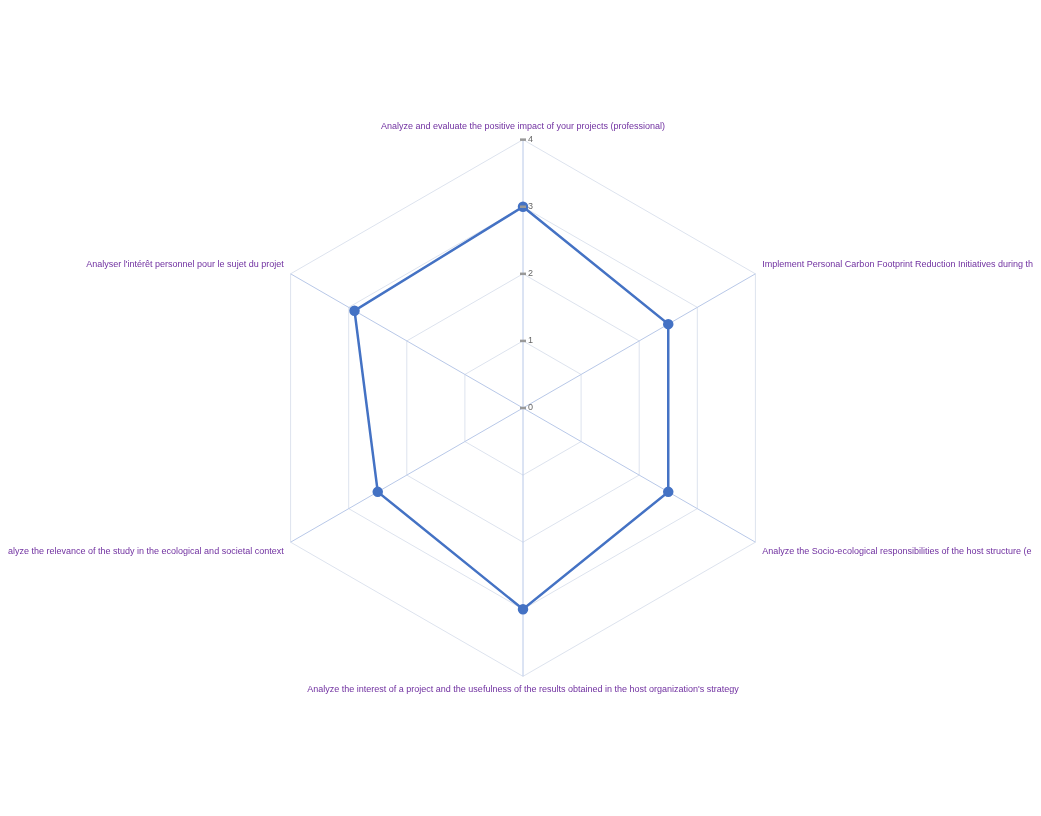 The width and height of the screenshot is (1041, 816). What do you see at coordinates (523, 125) in the screenshot?
I see `spoke-label: Analyze and evaluate the positive impact of your projects (professional)` at bounding box center [523, 125].